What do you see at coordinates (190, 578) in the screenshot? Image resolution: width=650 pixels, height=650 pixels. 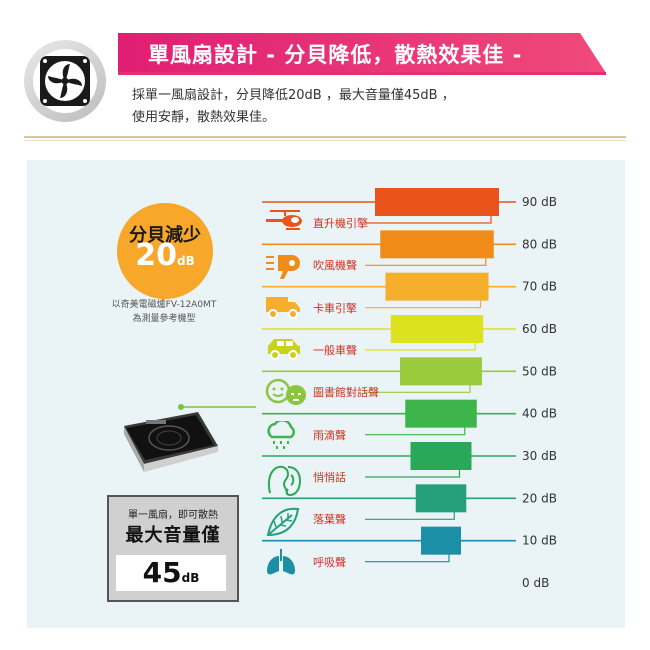 I see `product-note-unit: dB` at bounding box center [190, 578].